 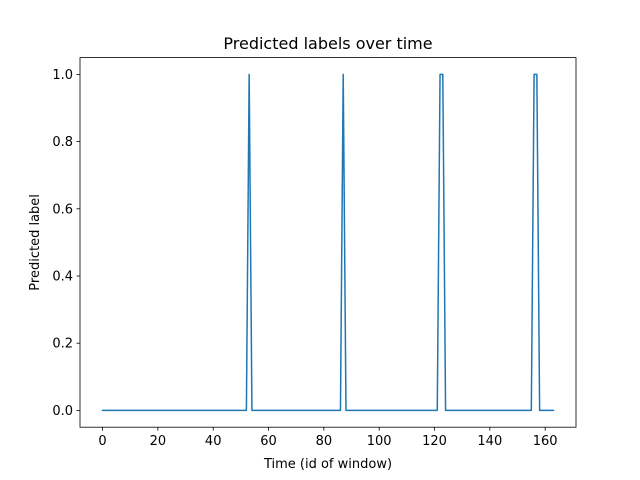 What do you see at coordinates (35, 242) in the screenshot?
I see `y-axis-label: Predicted label` at bounding box center [35, 242].